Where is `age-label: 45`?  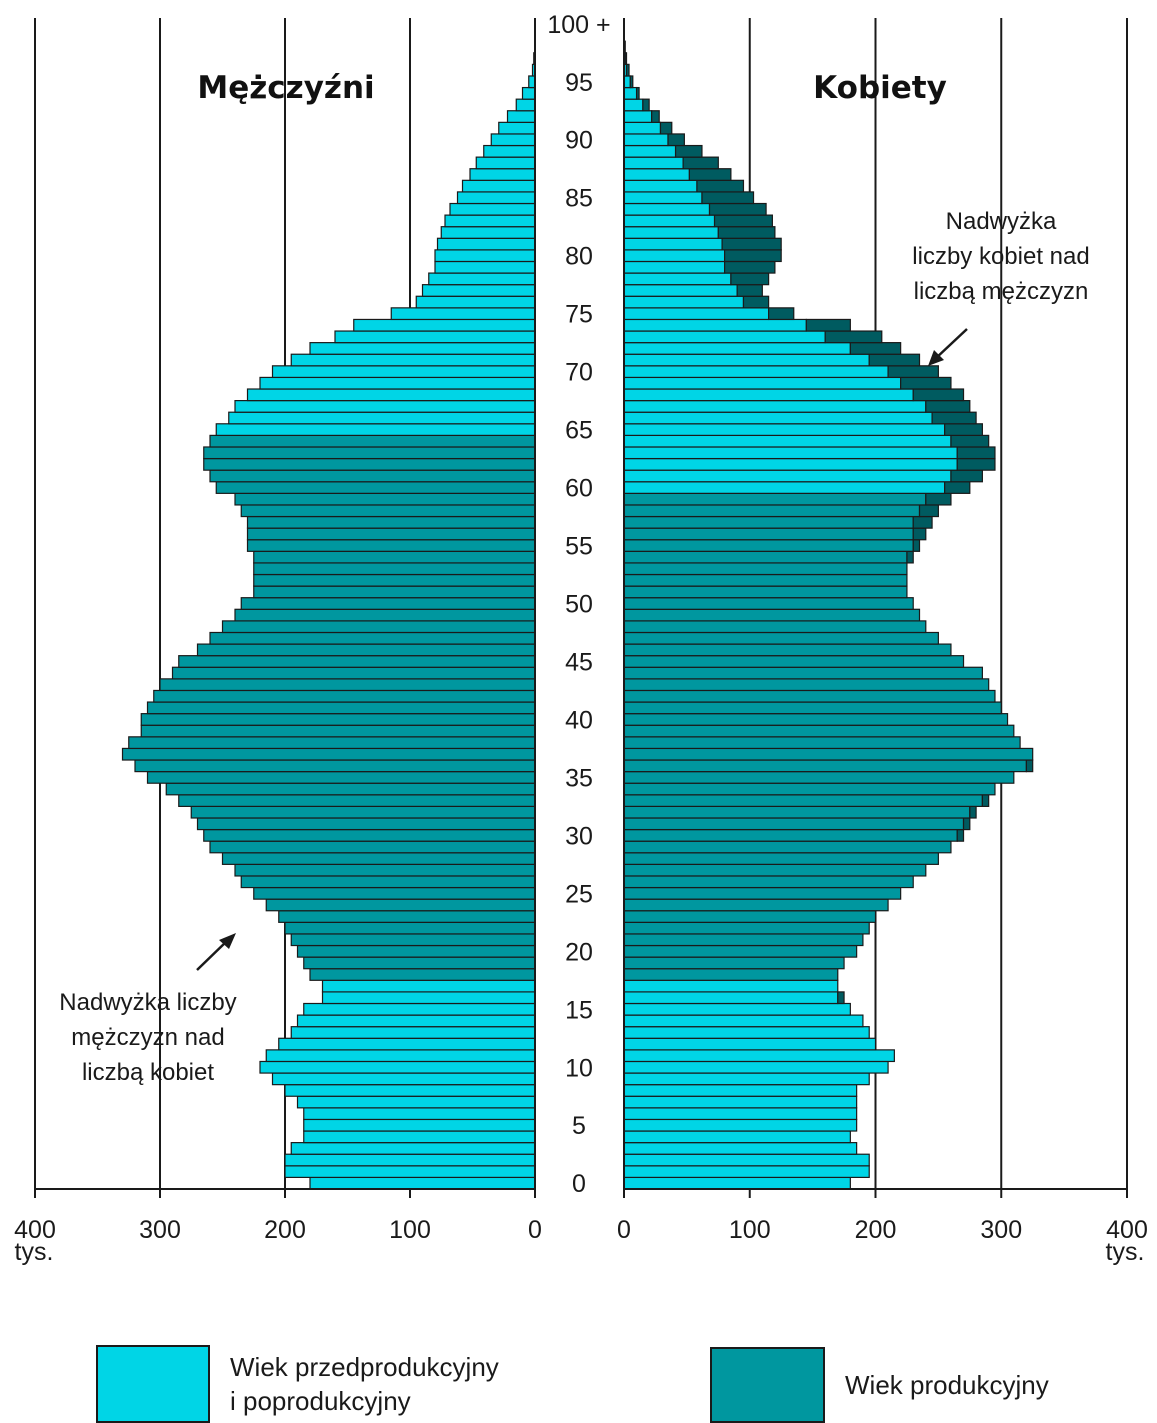
age-label: 45 is located at coordinates (579, 662).